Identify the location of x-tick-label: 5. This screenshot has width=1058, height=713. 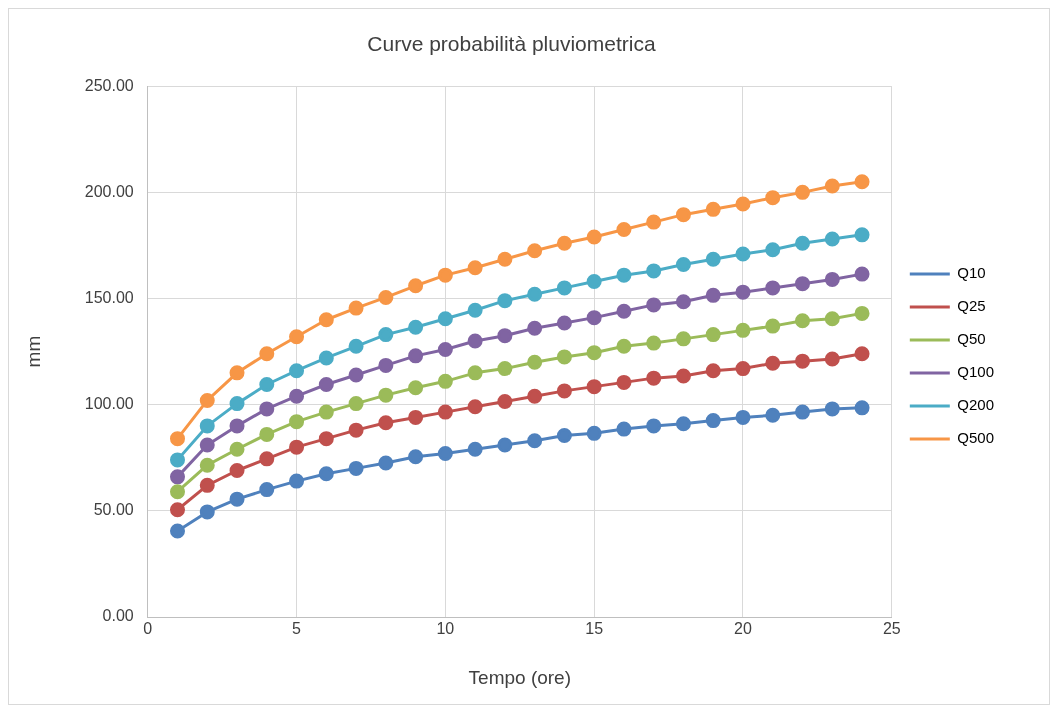
(297, 629).